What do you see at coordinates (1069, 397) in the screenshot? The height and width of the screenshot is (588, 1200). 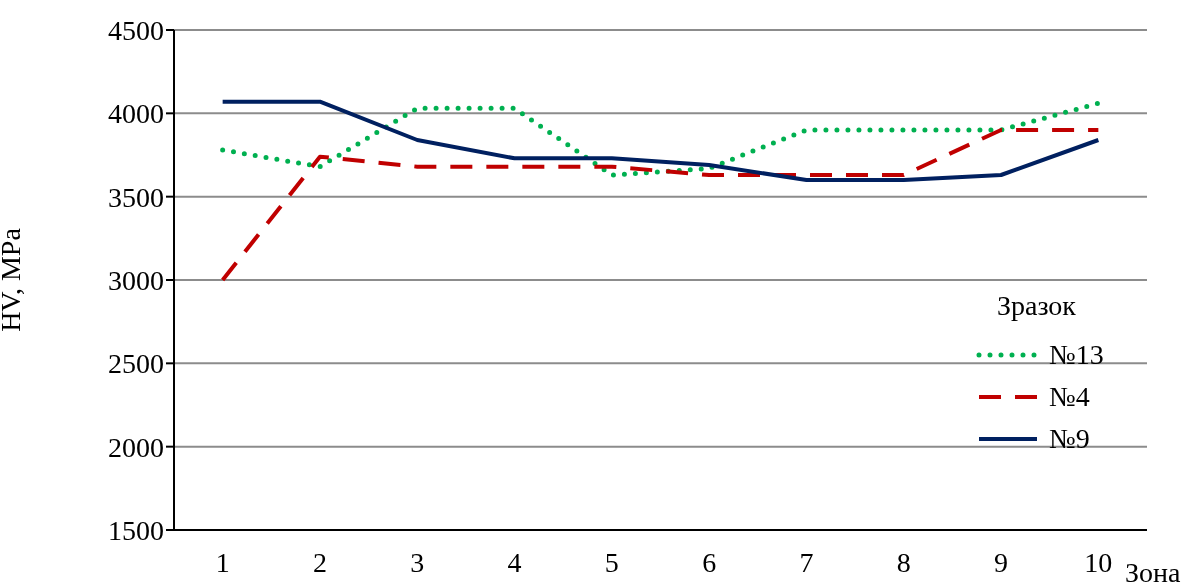 I see `legend-label: №4` at bounding box center [1069, 397].